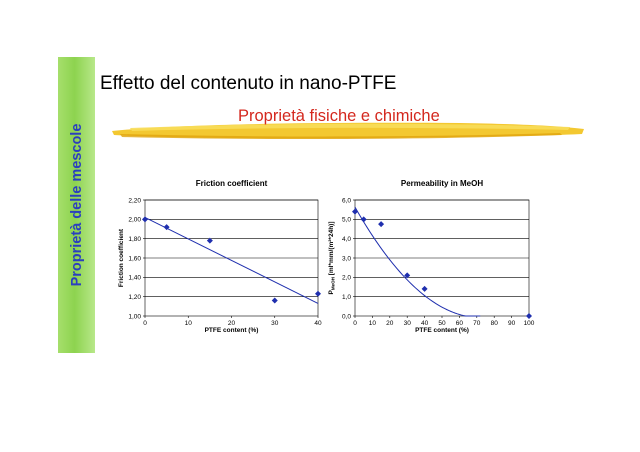  Describe the element at coordinates (495, 323) in the screenshot. I see `permeability-x-tick-label: 80` at that location.